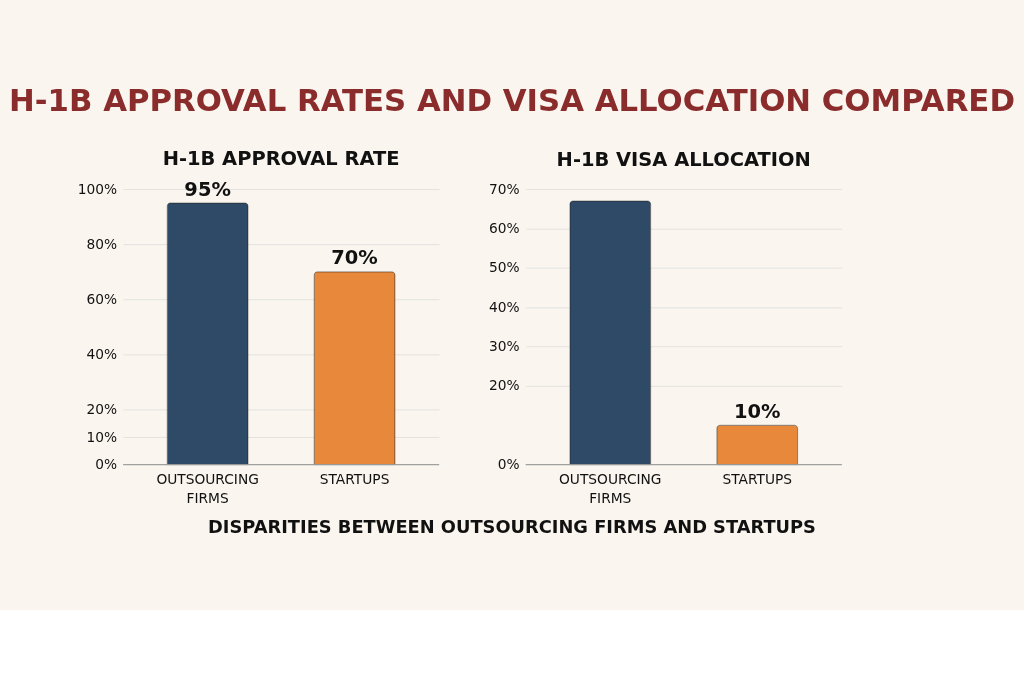  Describe the element at coordinates (207, 189) in the screenshot. I see `data-label: 95%` at that location.